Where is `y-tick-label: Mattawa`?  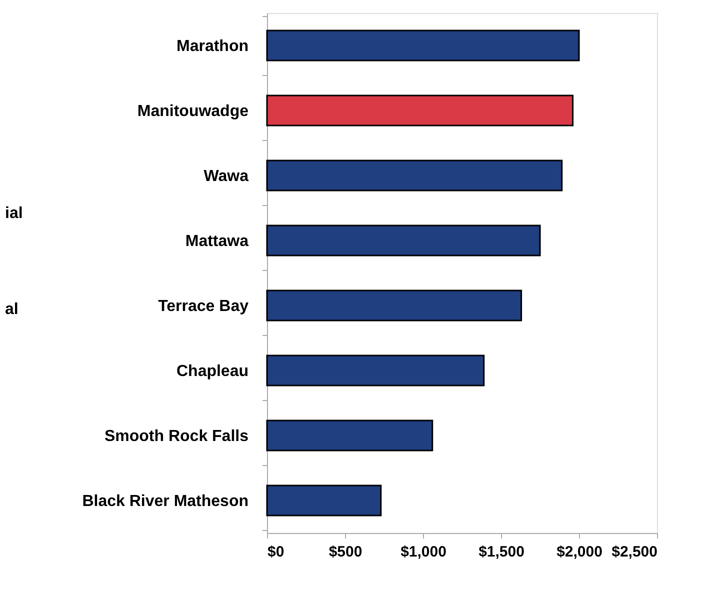
y-tick-label: Mattawa is located at coordinates (217, 241).